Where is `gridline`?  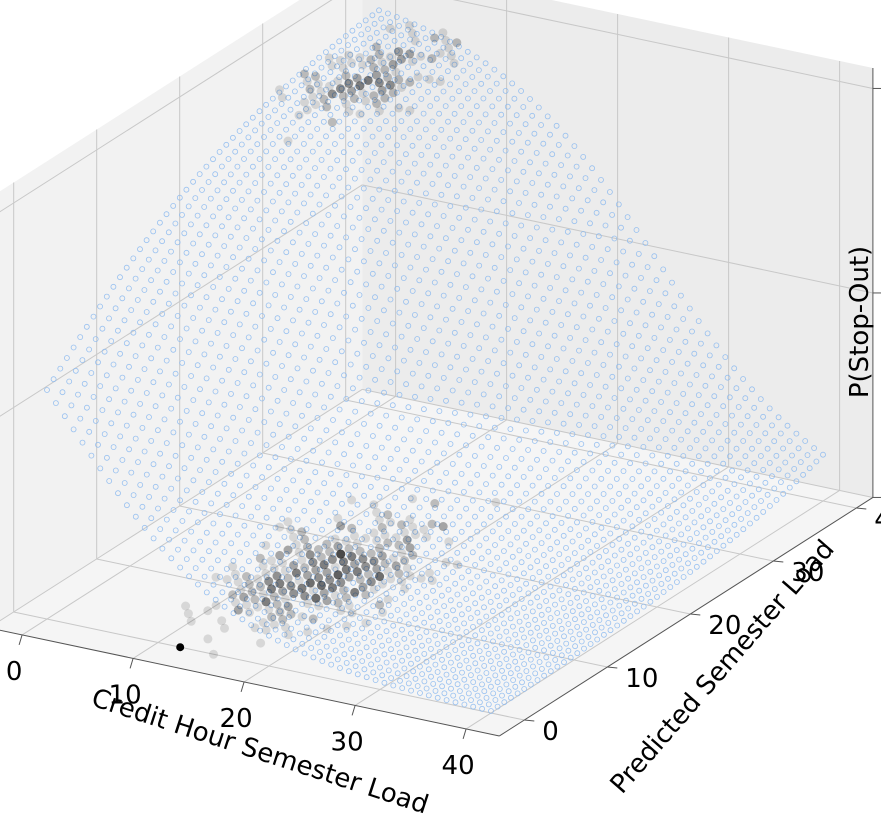
gridline is located at coordinates (208, 515).